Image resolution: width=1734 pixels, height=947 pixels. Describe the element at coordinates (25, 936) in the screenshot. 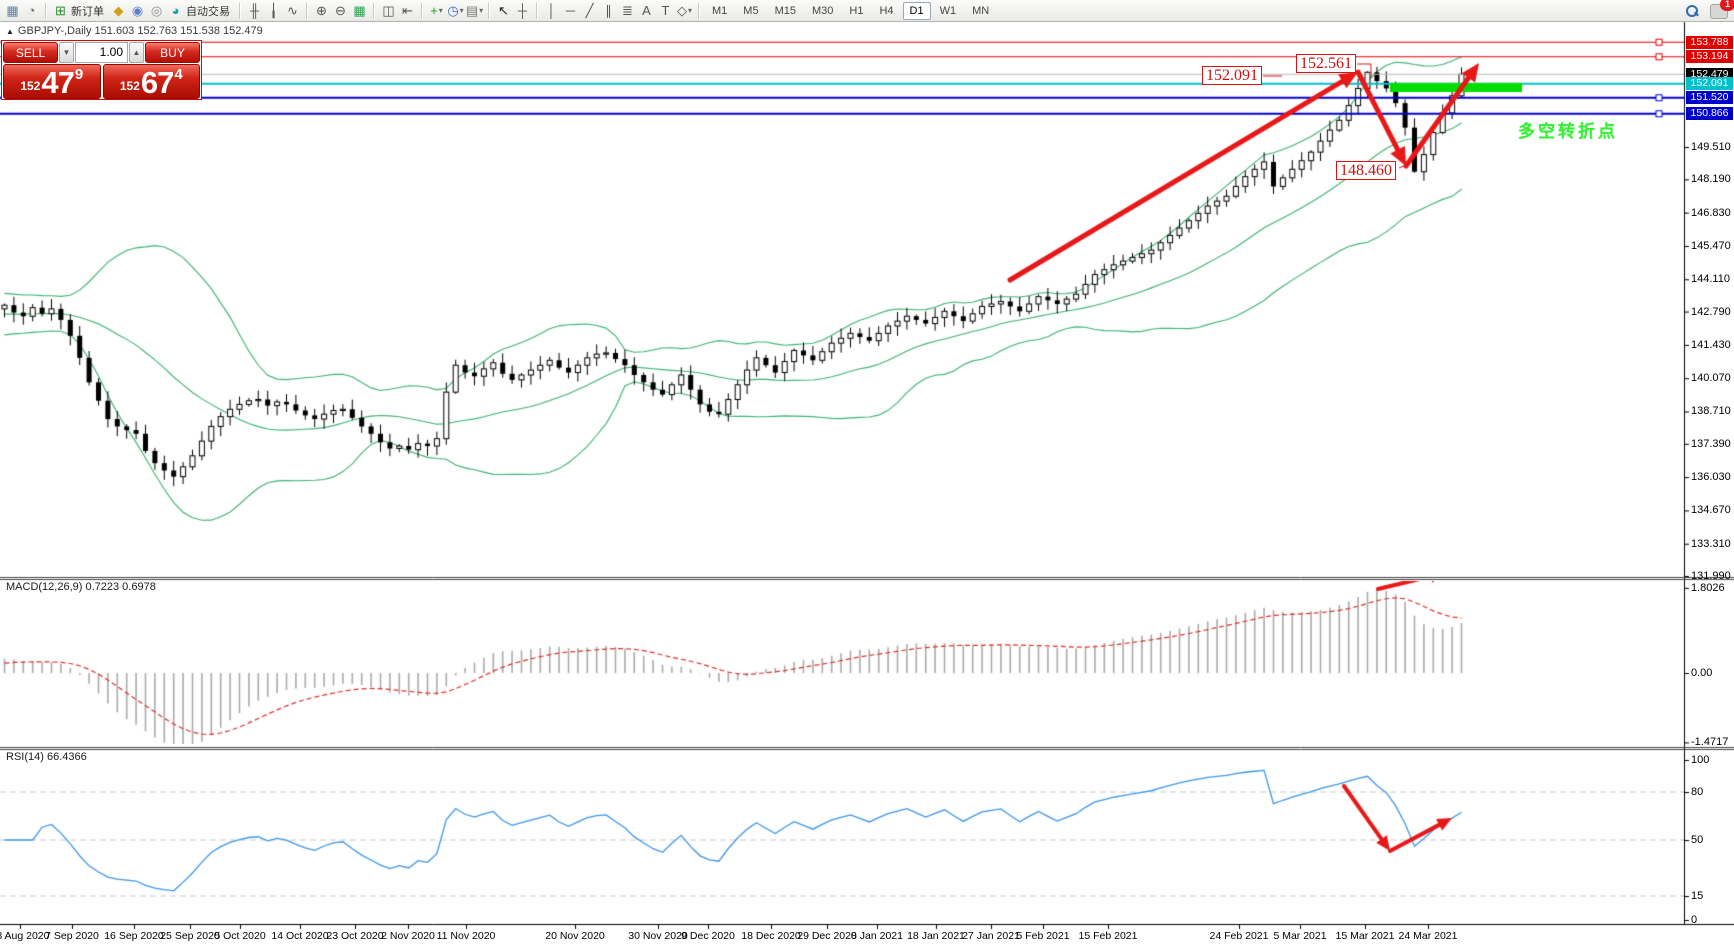

I see `date-axis-label: 28 Aug 2020` at that location.